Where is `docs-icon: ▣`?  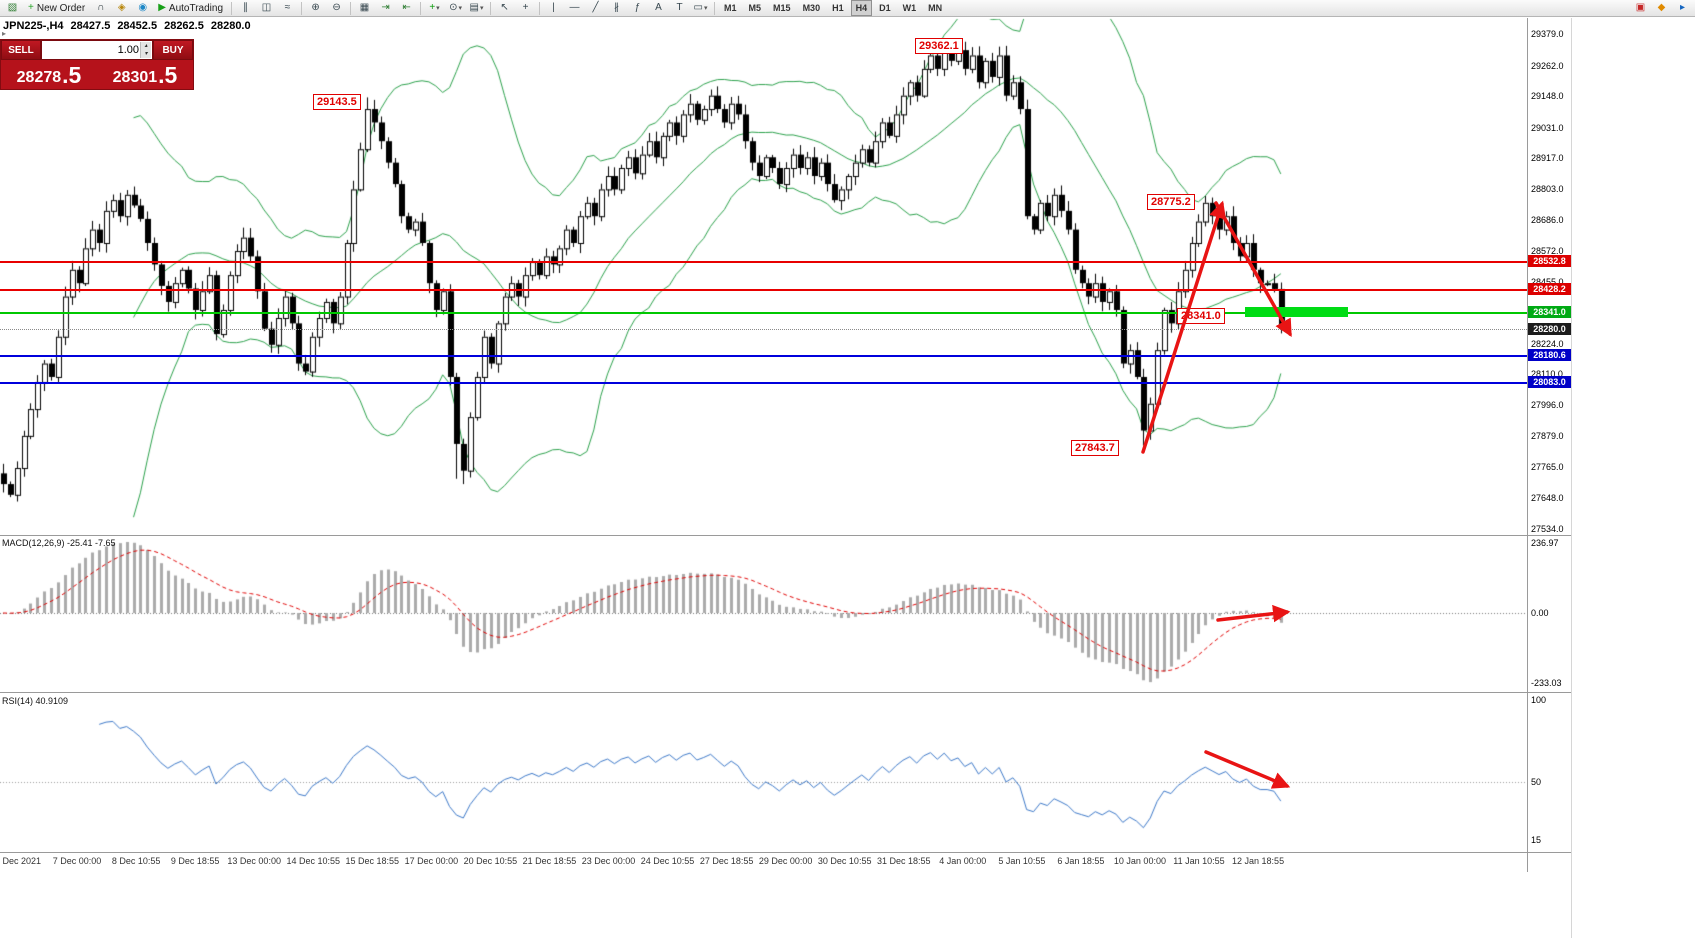 docs-icon: ▣ is located at coordinates (1640, 7).